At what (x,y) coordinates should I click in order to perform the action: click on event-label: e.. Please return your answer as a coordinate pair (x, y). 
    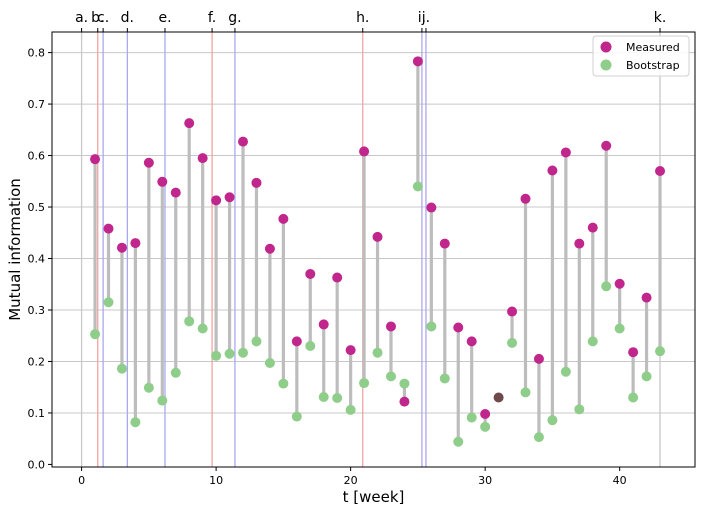
    Looking at the image, I should click on (164, 18).